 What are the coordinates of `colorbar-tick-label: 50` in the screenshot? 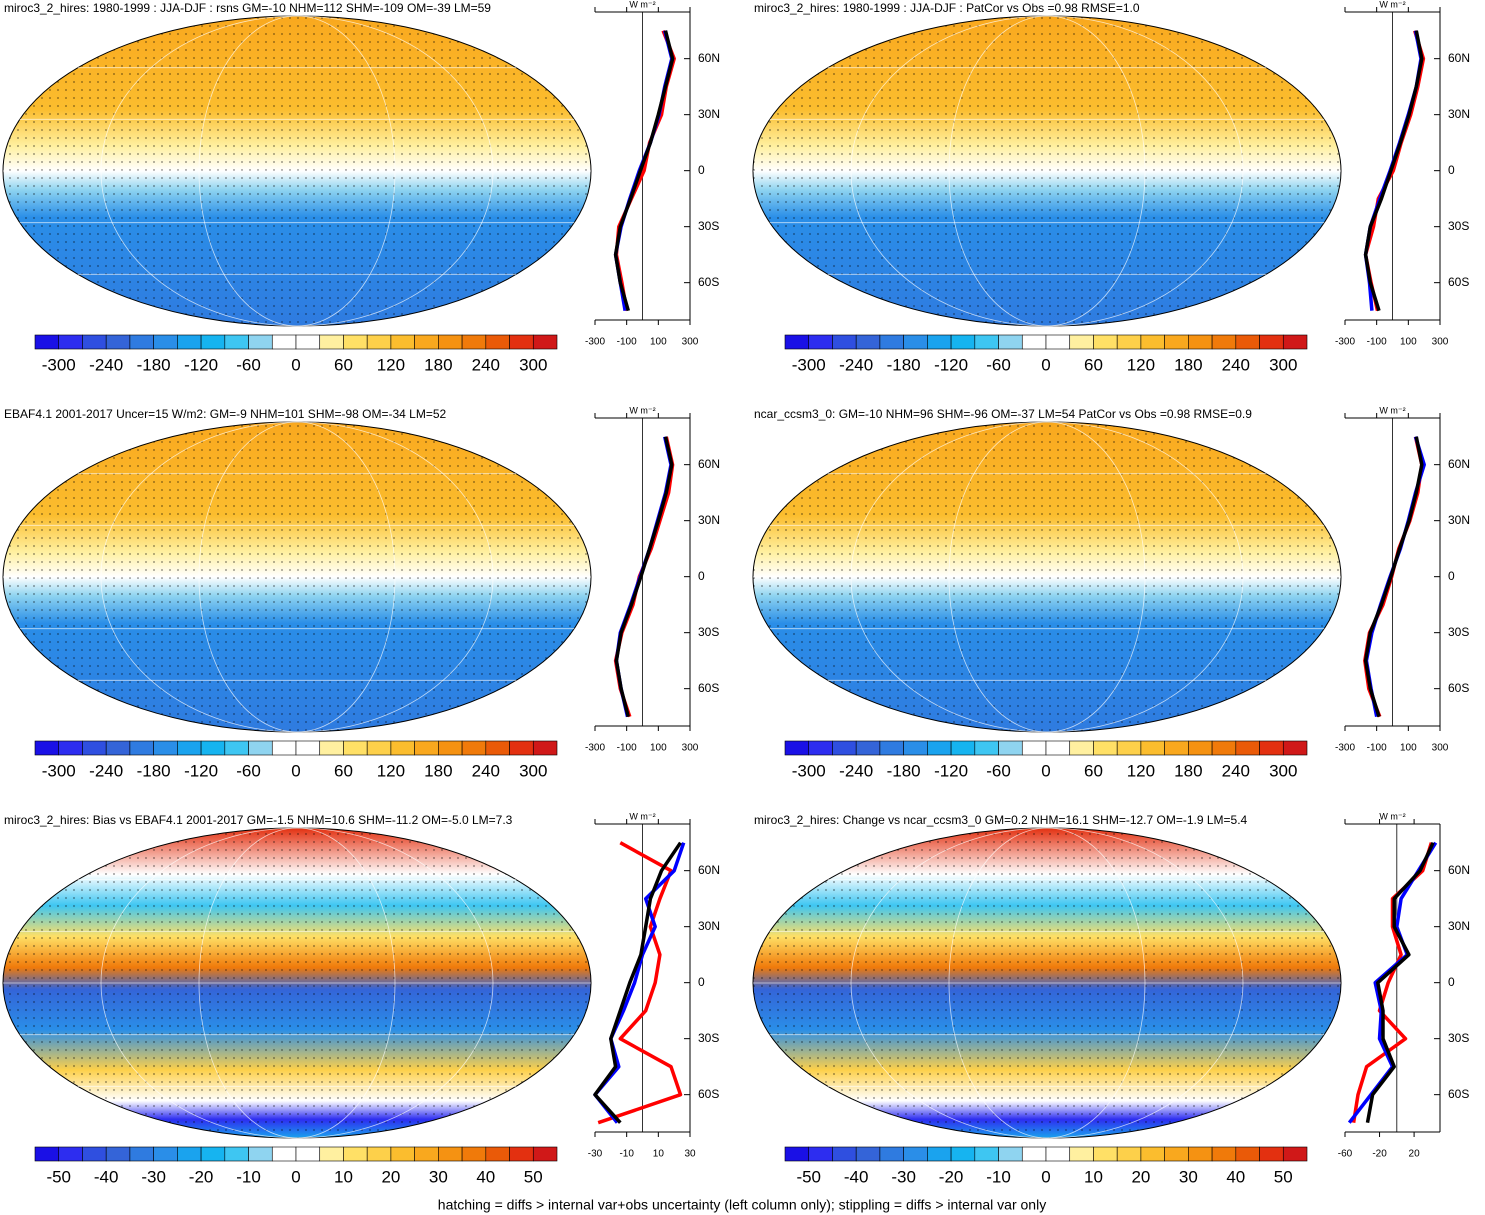 It's located at (1283, 1176).